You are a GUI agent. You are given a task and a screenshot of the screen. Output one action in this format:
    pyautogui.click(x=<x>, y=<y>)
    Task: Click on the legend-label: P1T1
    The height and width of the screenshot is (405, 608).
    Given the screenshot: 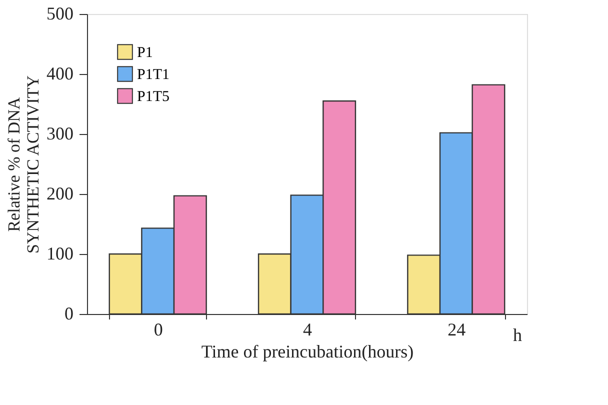 What is the action you would take?
    pyautogui.click(x=153, y=75)
    